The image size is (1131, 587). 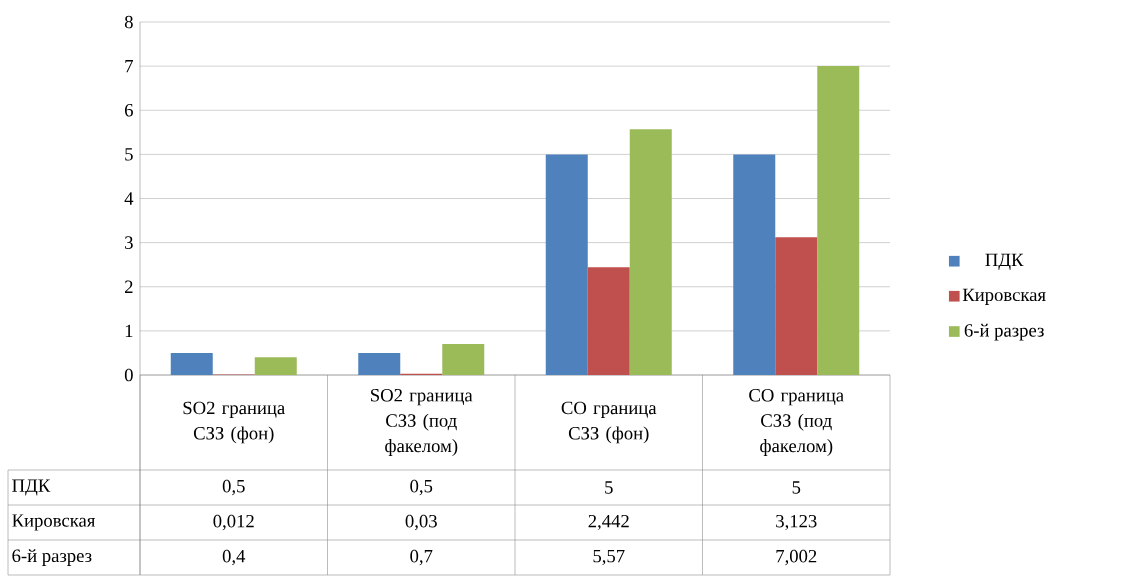 What do you see at coordinates (234, 422) in the screenshot?
I see `x-tick-label: SO2 граница СЗЗ (фон)` at bounding box center [234, 422].